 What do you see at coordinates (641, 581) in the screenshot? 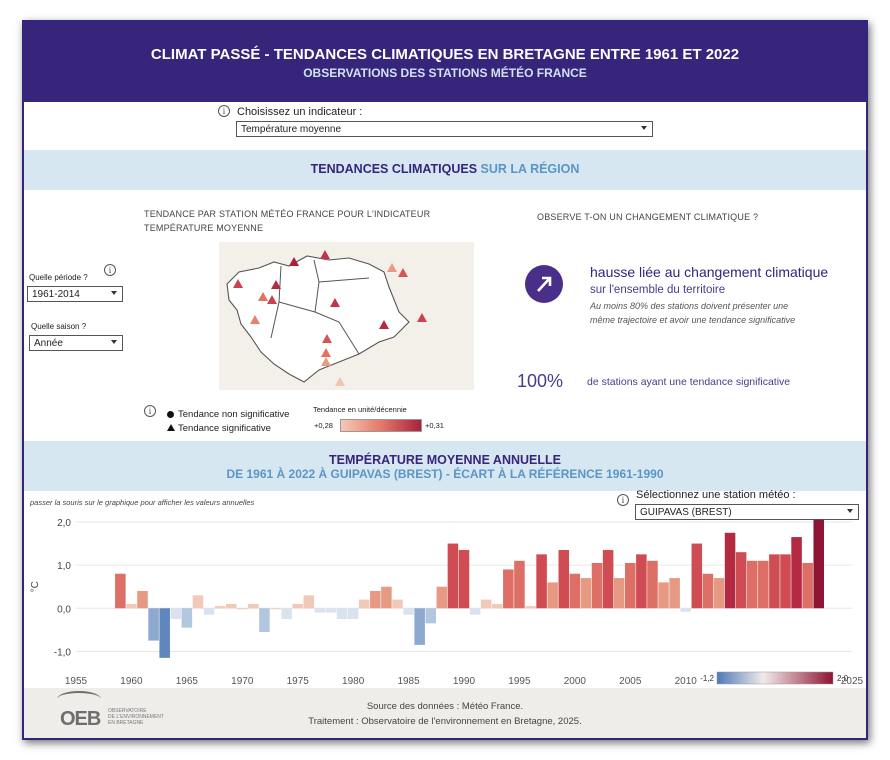
I see `bar-2006` at bounding box center [641, 581].